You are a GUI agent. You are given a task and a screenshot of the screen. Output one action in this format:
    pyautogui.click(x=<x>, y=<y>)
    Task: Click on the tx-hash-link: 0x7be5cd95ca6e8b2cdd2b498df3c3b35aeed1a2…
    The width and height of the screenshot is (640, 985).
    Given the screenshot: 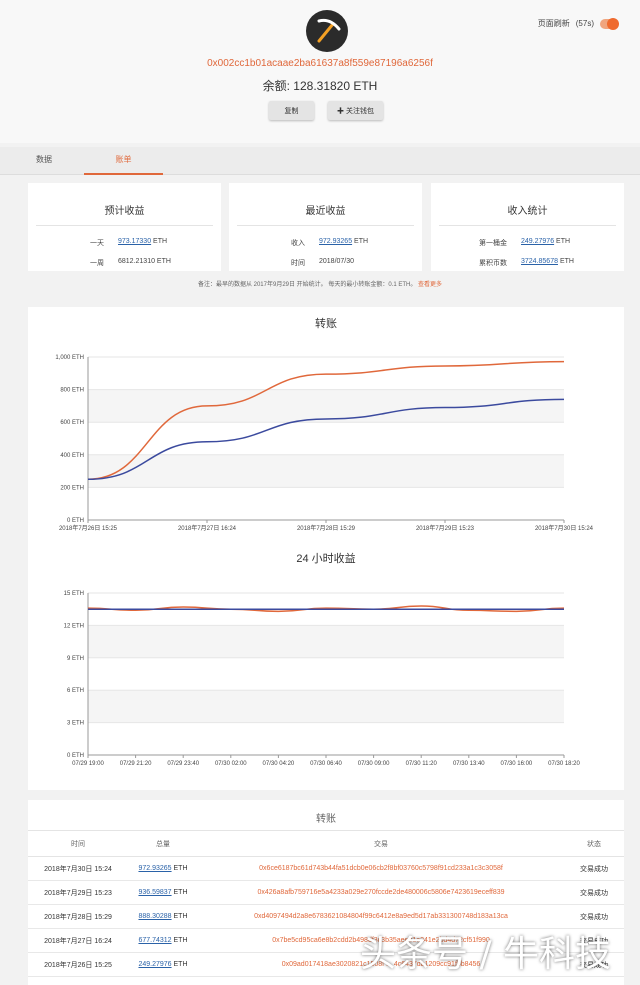 What is the action you would take?
    pyautogui.click(x=381, y=940)
    